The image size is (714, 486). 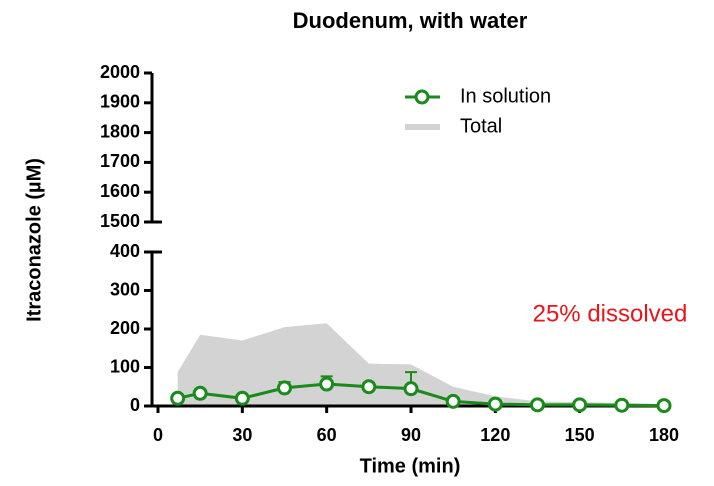 What do you see at coordinates (125, 366) in the screenshot?
I see `y-tick-label: 100` at bounding box center [125, 366].